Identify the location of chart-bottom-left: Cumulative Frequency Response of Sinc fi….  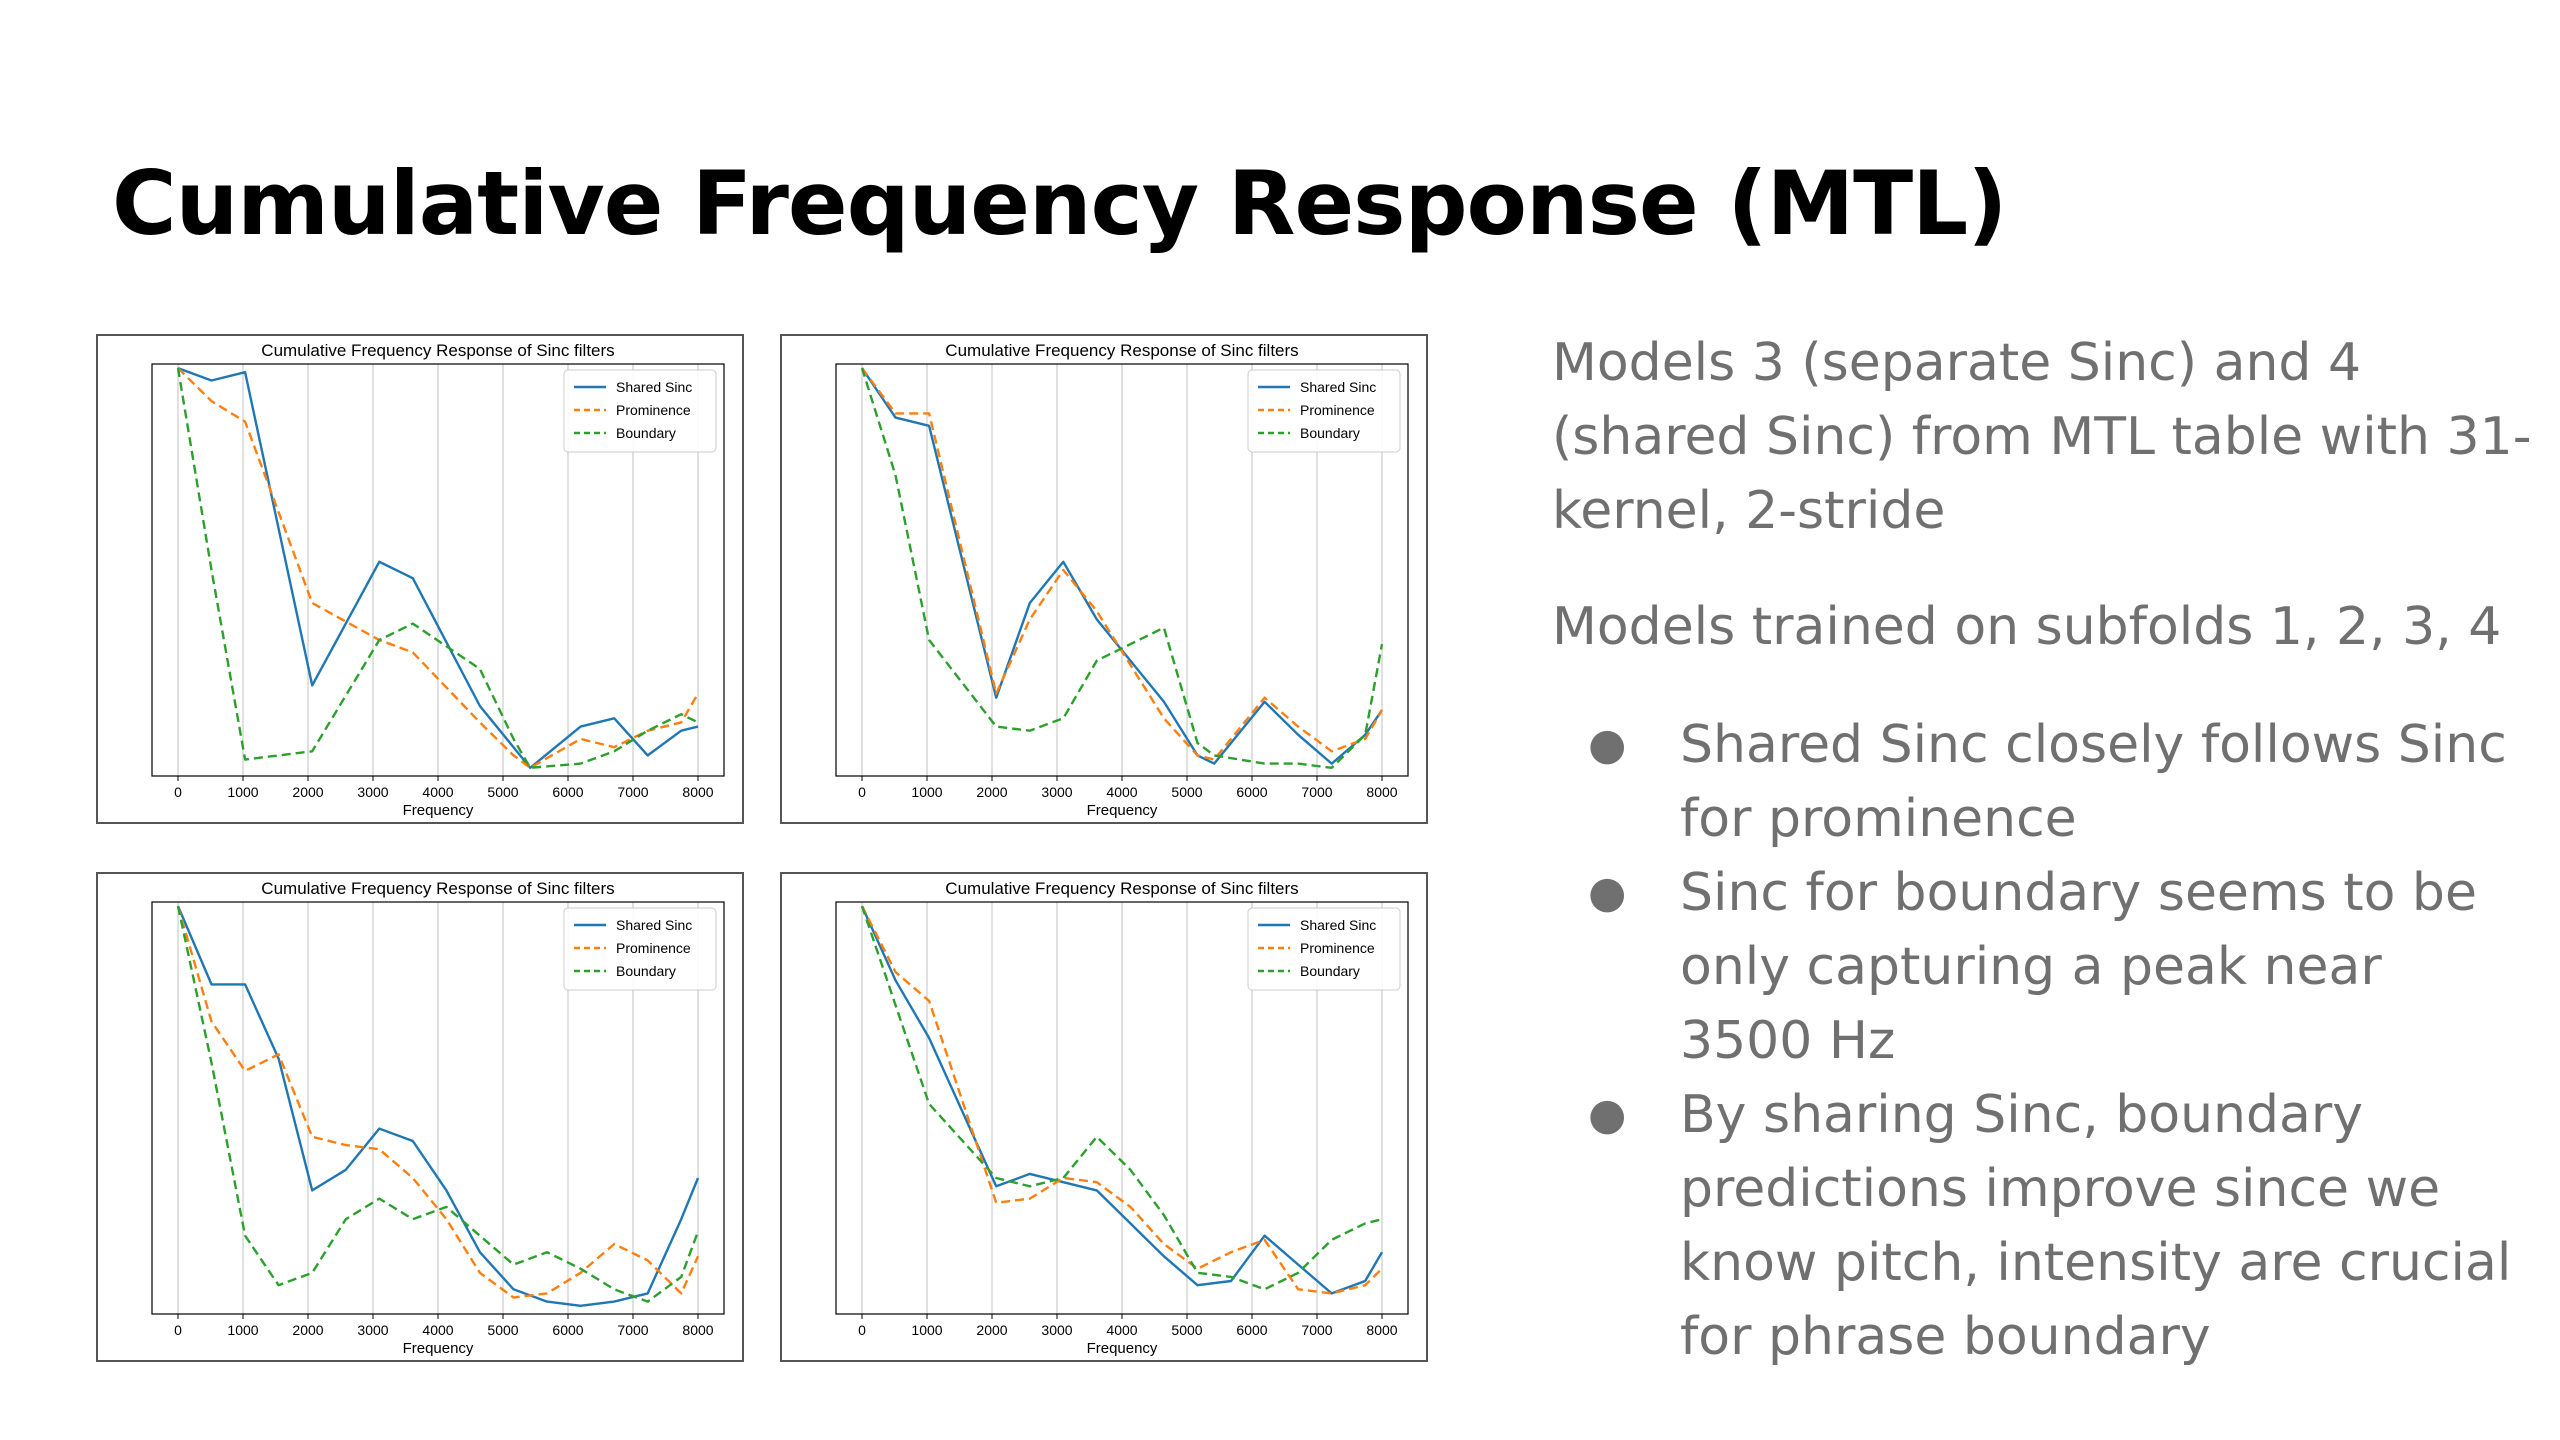
(420, 1117).